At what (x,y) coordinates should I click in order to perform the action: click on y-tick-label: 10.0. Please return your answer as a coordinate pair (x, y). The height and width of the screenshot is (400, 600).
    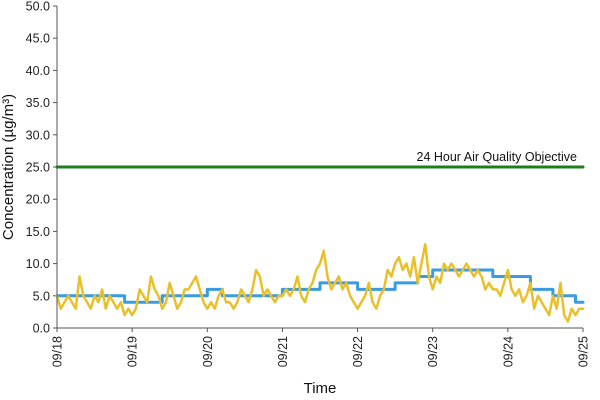
    Looking at the image, I should click on (38, 264).